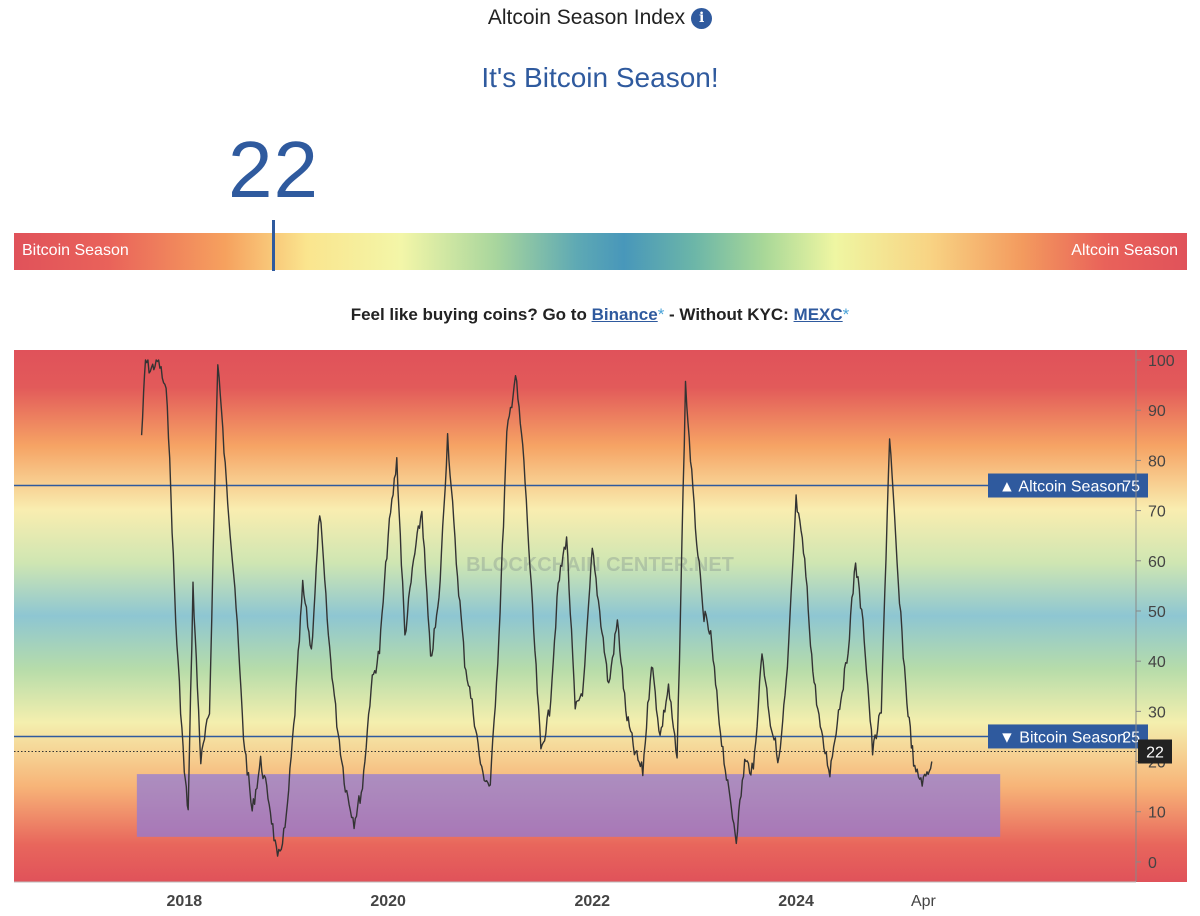  Describe the element at coordinates (1062, 737) in the screenshot. I see `threshold-label-text-1: ▼ Bitcoin Season` at that location.